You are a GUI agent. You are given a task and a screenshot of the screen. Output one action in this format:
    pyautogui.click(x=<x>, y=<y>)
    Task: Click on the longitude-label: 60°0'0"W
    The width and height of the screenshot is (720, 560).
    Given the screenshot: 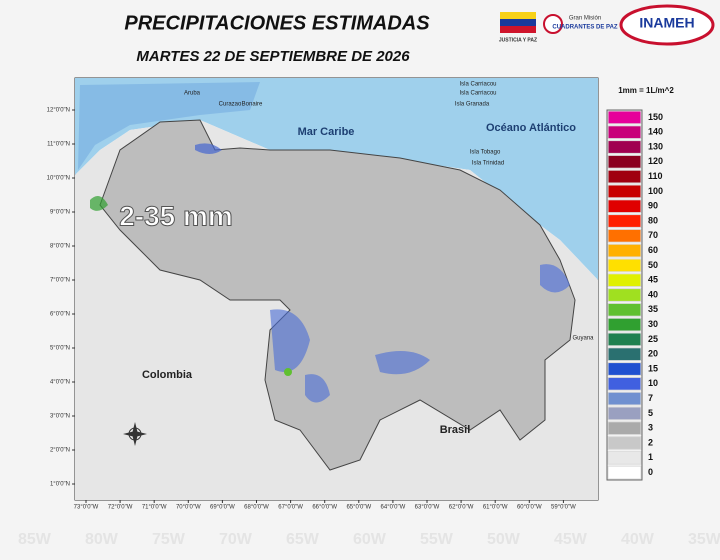 What is the action you would take?
    pyautogui.click(x=529, y=508)
    